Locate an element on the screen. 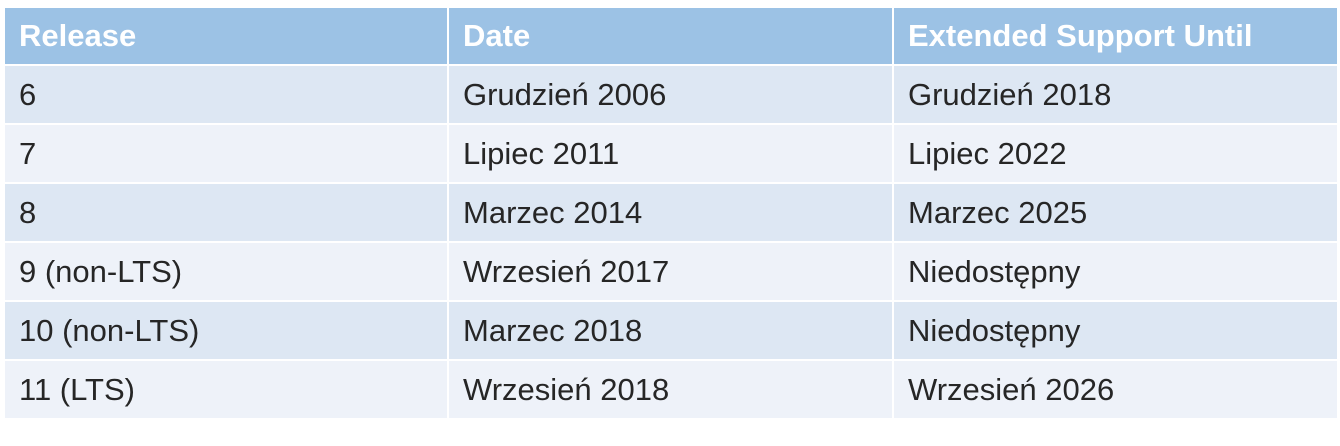  date-cell: Wrzesień 2018 is located at coordinates (670, 389).